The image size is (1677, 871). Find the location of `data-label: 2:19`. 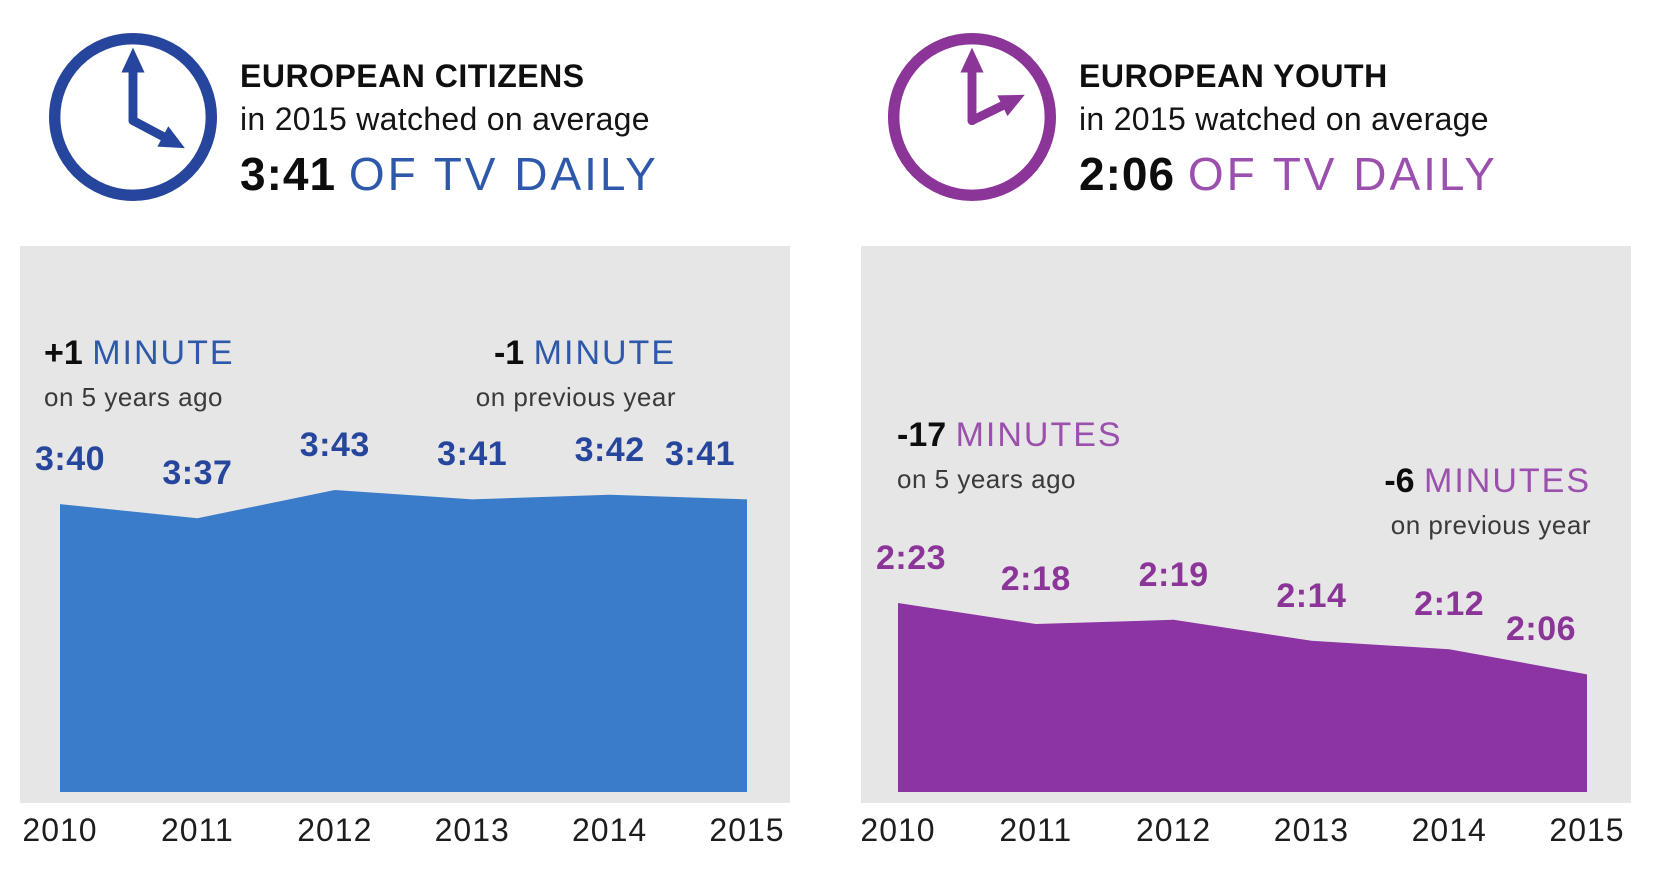

data-label: 2:19 is located at coordinates (1173, 574).